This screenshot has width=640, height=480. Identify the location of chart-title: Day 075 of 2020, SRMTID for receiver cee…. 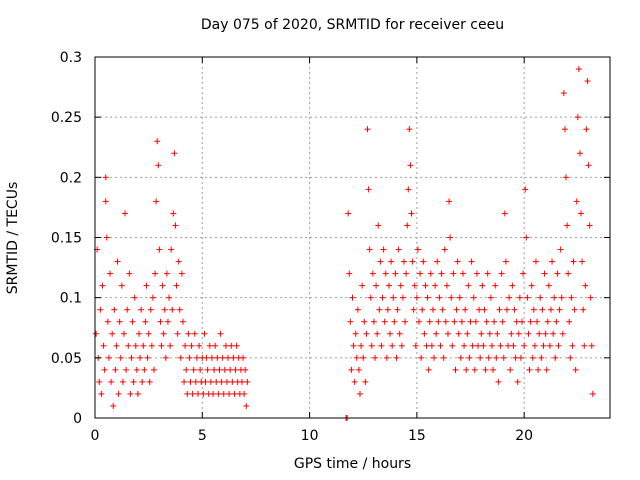
(352, 25).